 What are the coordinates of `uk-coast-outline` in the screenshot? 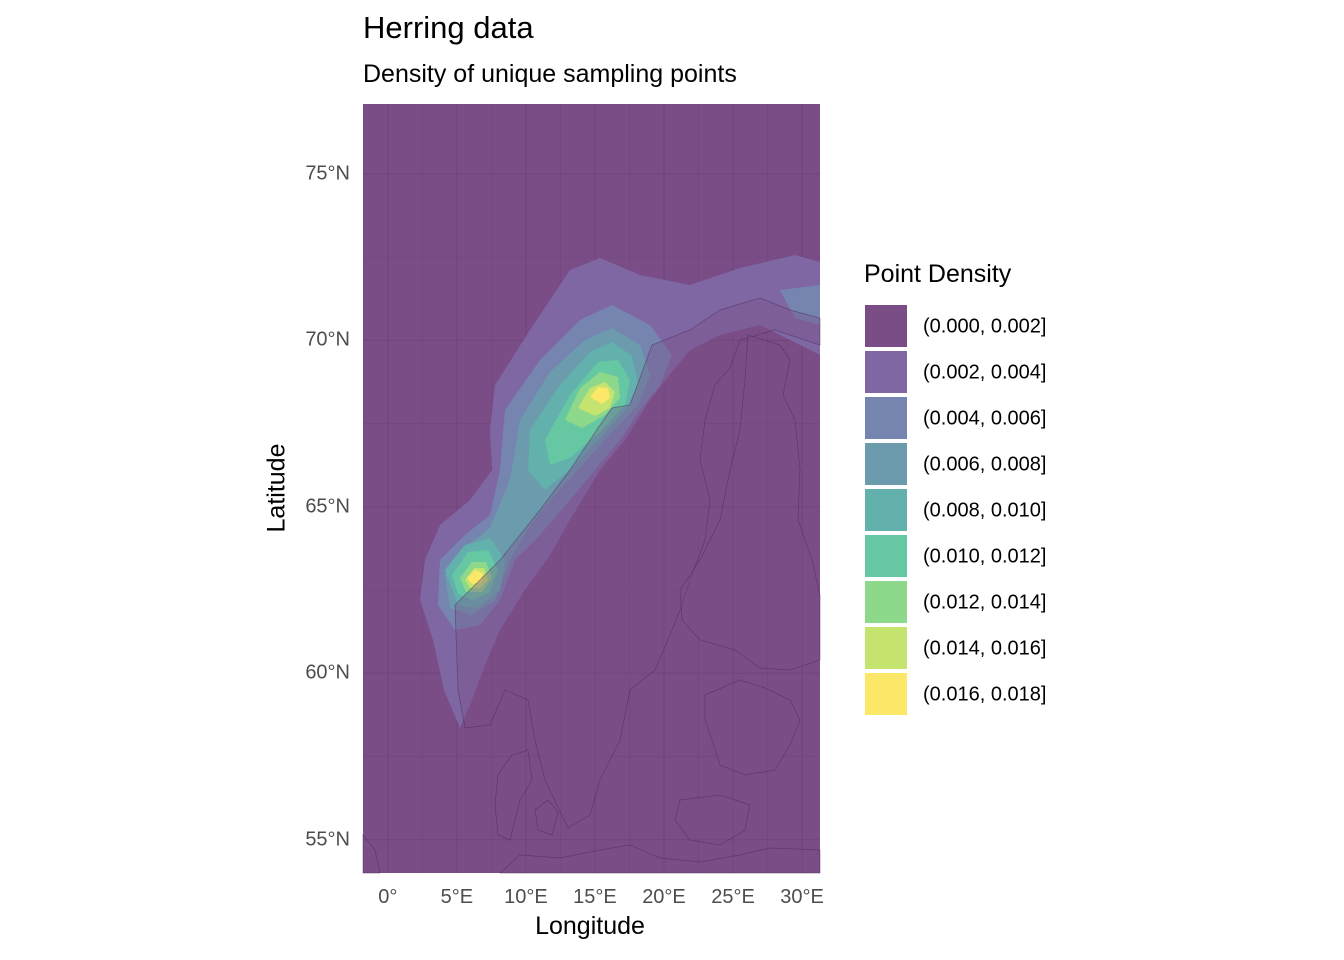 It's located at (371, 854).